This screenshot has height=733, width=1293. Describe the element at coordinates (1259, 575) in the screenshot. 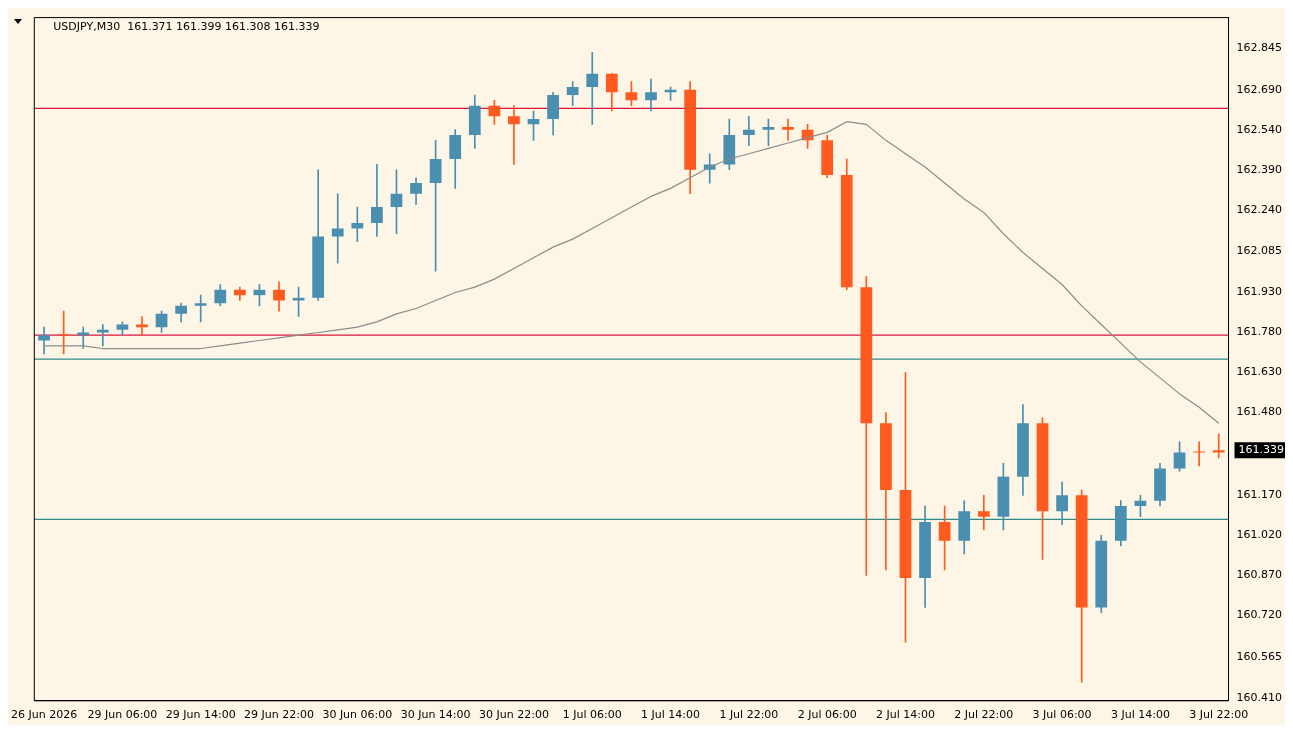

I see `y-tick-label: 160.870` at that location.